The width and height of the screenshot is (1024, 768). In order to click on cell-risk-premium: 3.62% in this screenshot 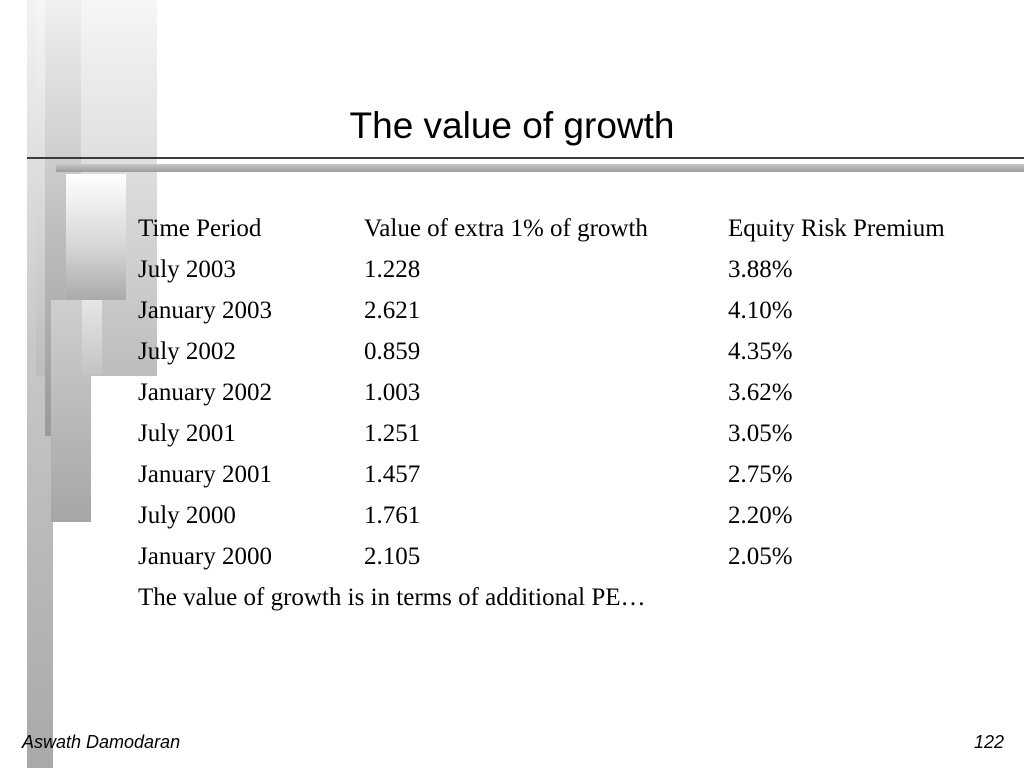, I will do `click(760, 392)`.